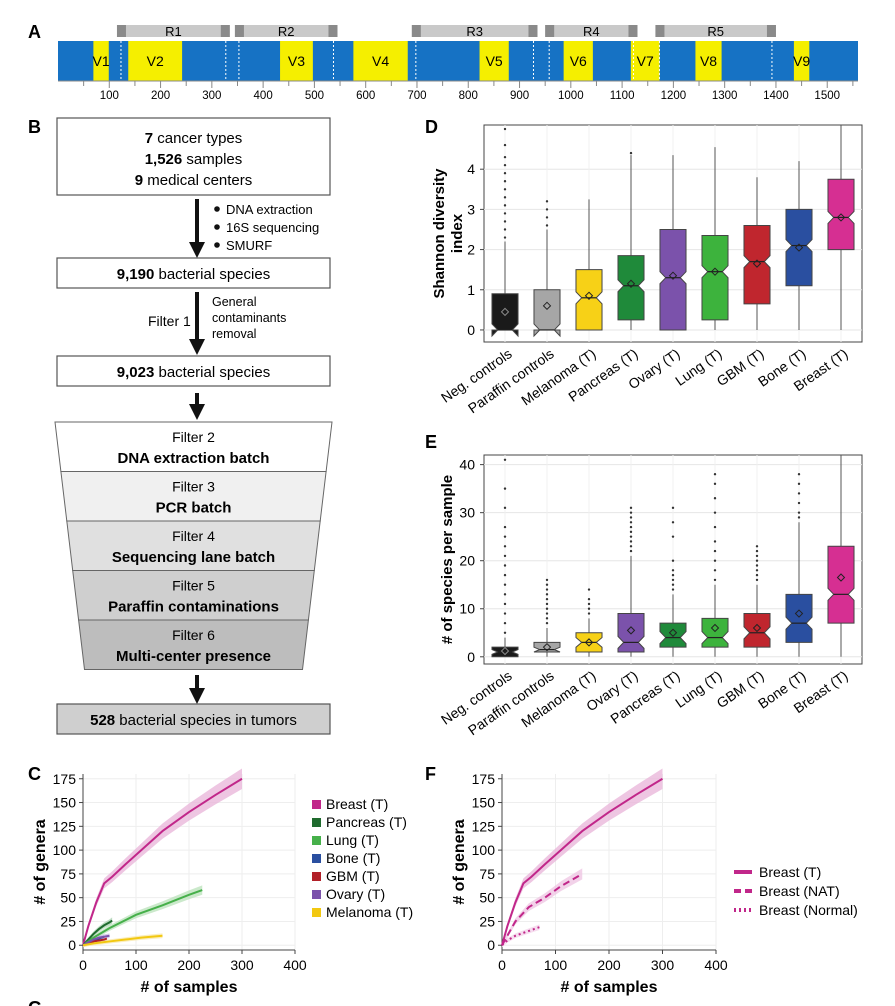 This screenshot has width=895, height=1006. I want to click on line-pancreas-t, so click(97, 932).